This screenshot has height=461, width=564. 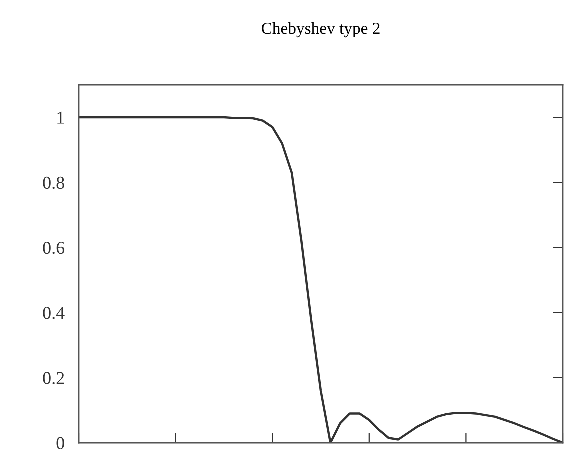 What do you see at coordinates (61, 118) in the screenshot?
I see `y-tick-label: 1` at bounding box center [61, 118].